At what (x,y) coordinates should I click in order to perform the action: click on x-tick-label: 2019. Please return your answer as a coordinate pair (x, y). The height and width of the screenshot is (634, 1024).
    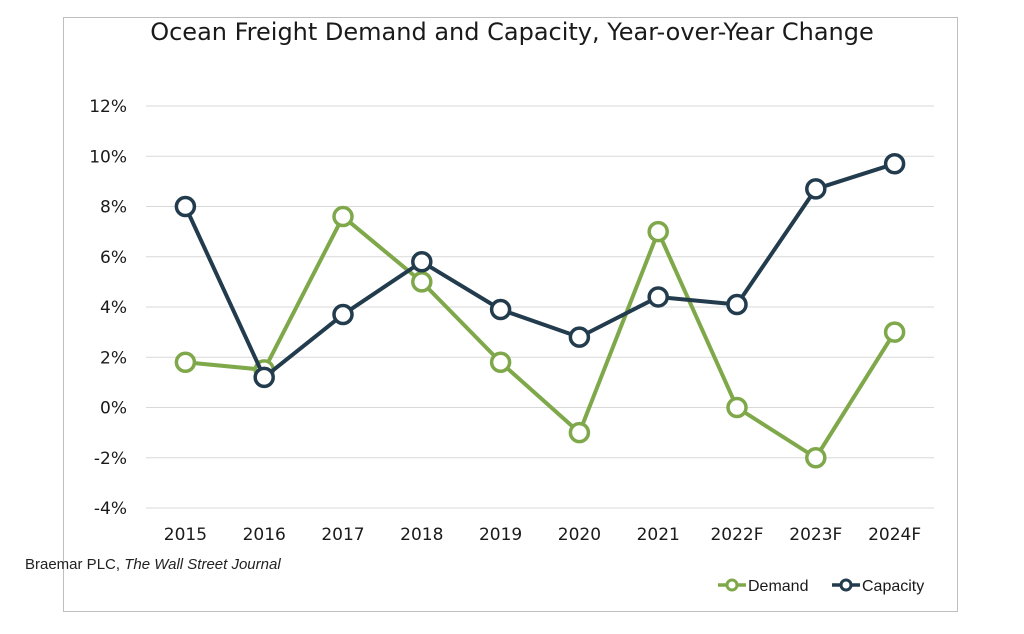
    Looking at the image, I should click on (500, 535).